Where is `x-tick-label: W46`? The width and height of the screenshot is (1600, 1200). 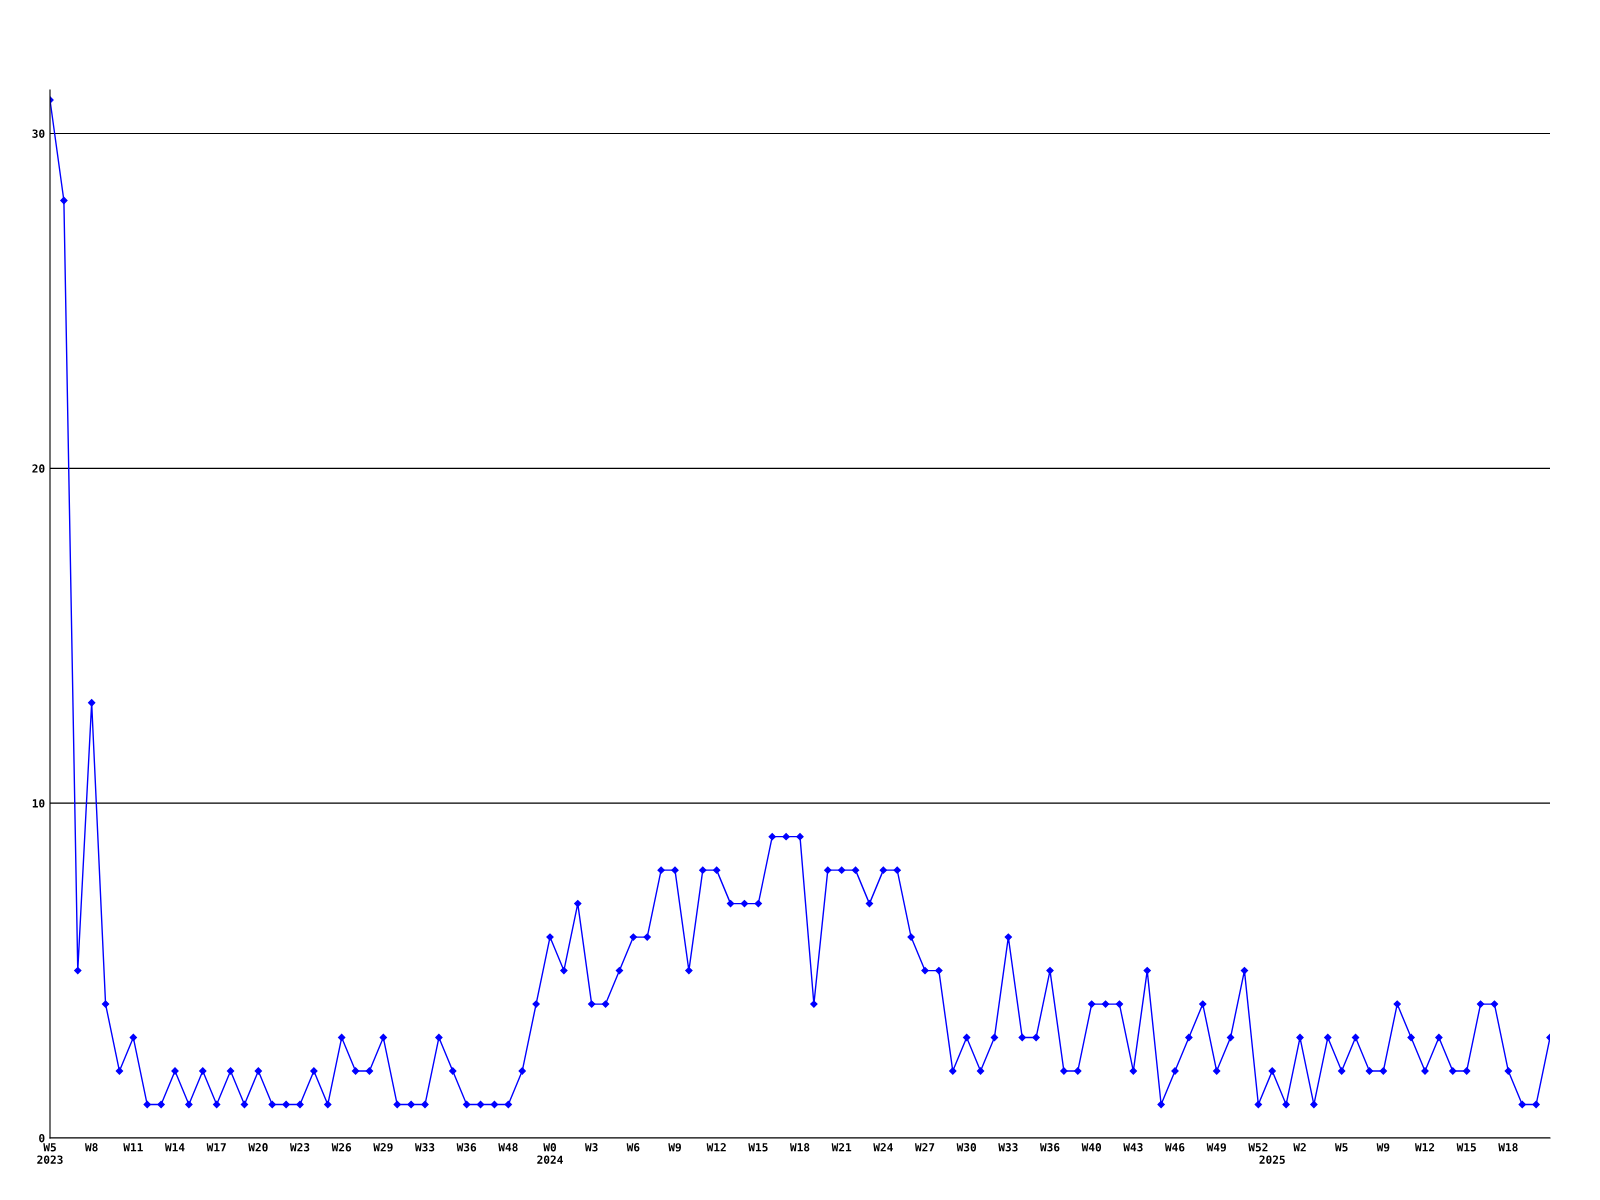
x-tick-label: W46 is located at coordinates (1174, 1147).